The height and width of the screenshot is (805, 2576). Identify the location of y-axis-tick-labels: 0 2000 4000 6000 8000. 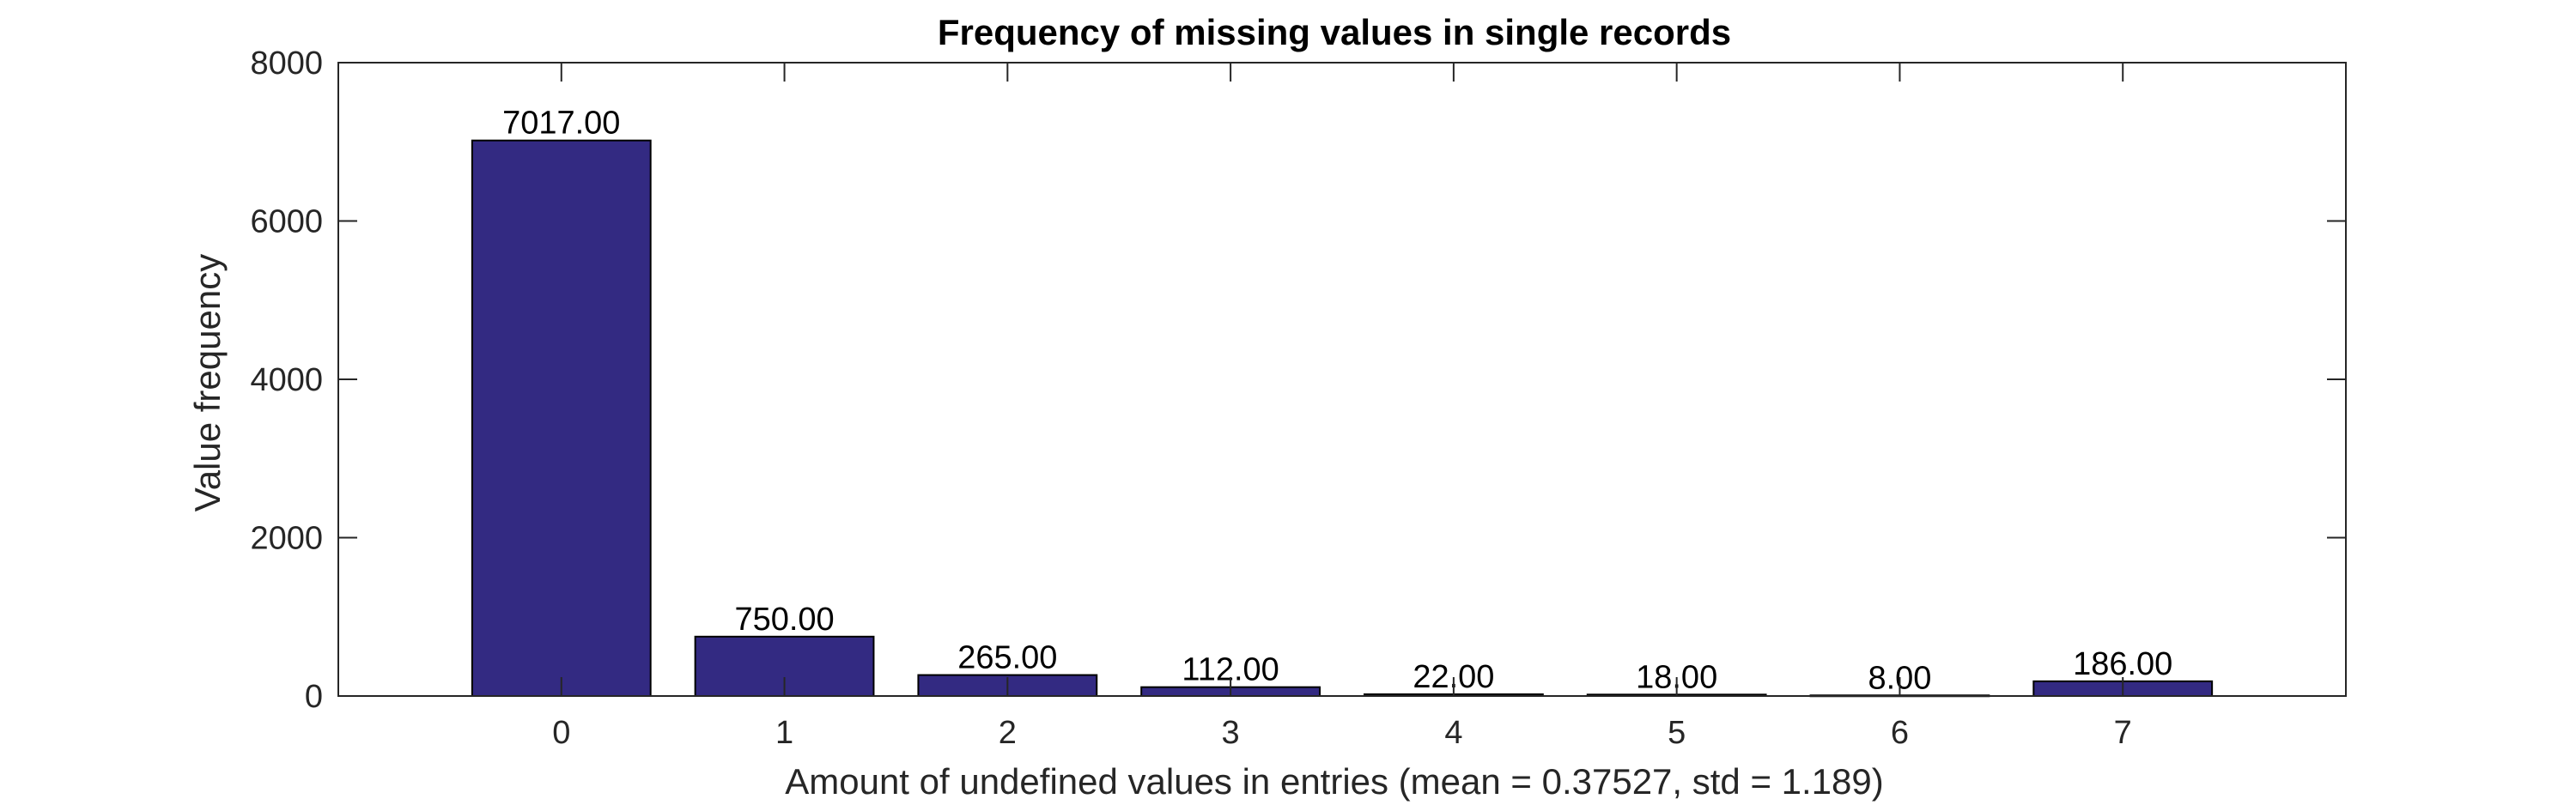
(286, 380).